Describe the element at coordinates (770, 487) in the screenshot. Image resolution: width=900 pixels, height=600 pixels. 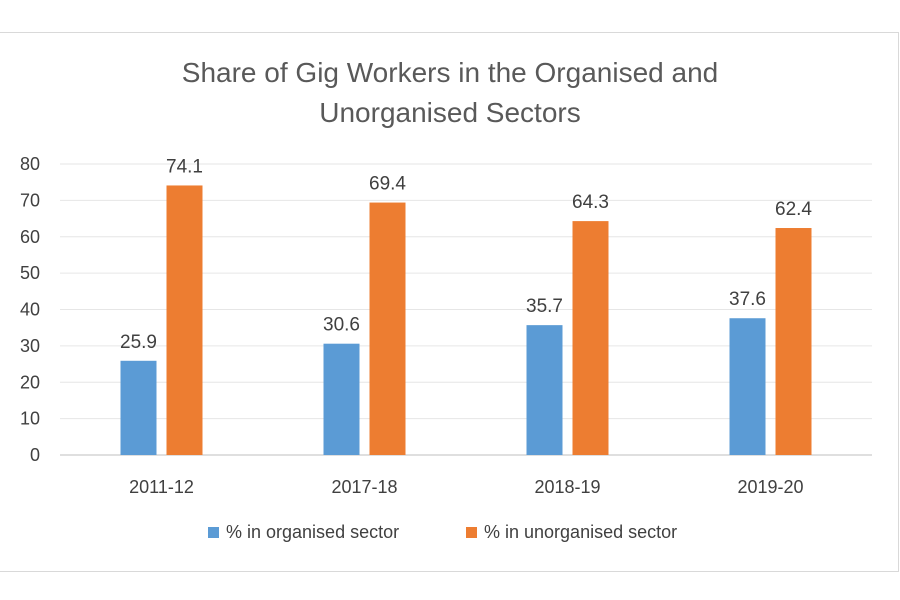
I see `x-category-label: 2019-20` at that location.